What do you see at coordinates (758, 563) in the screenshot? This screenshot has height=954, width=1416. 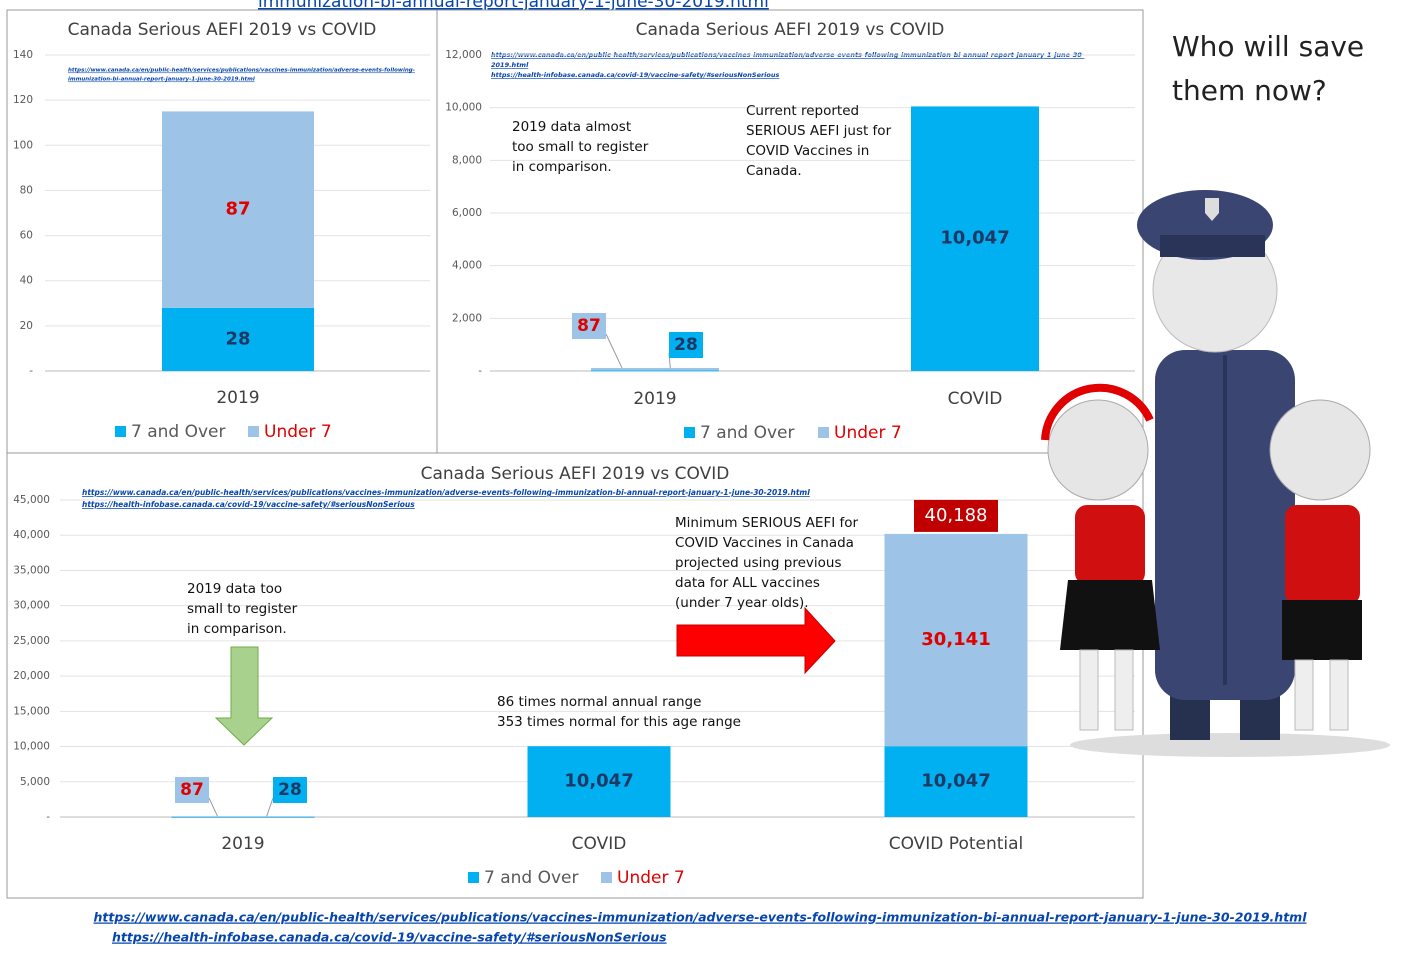 I see `annotation: projected using previous` at bounding box center [758, 563].